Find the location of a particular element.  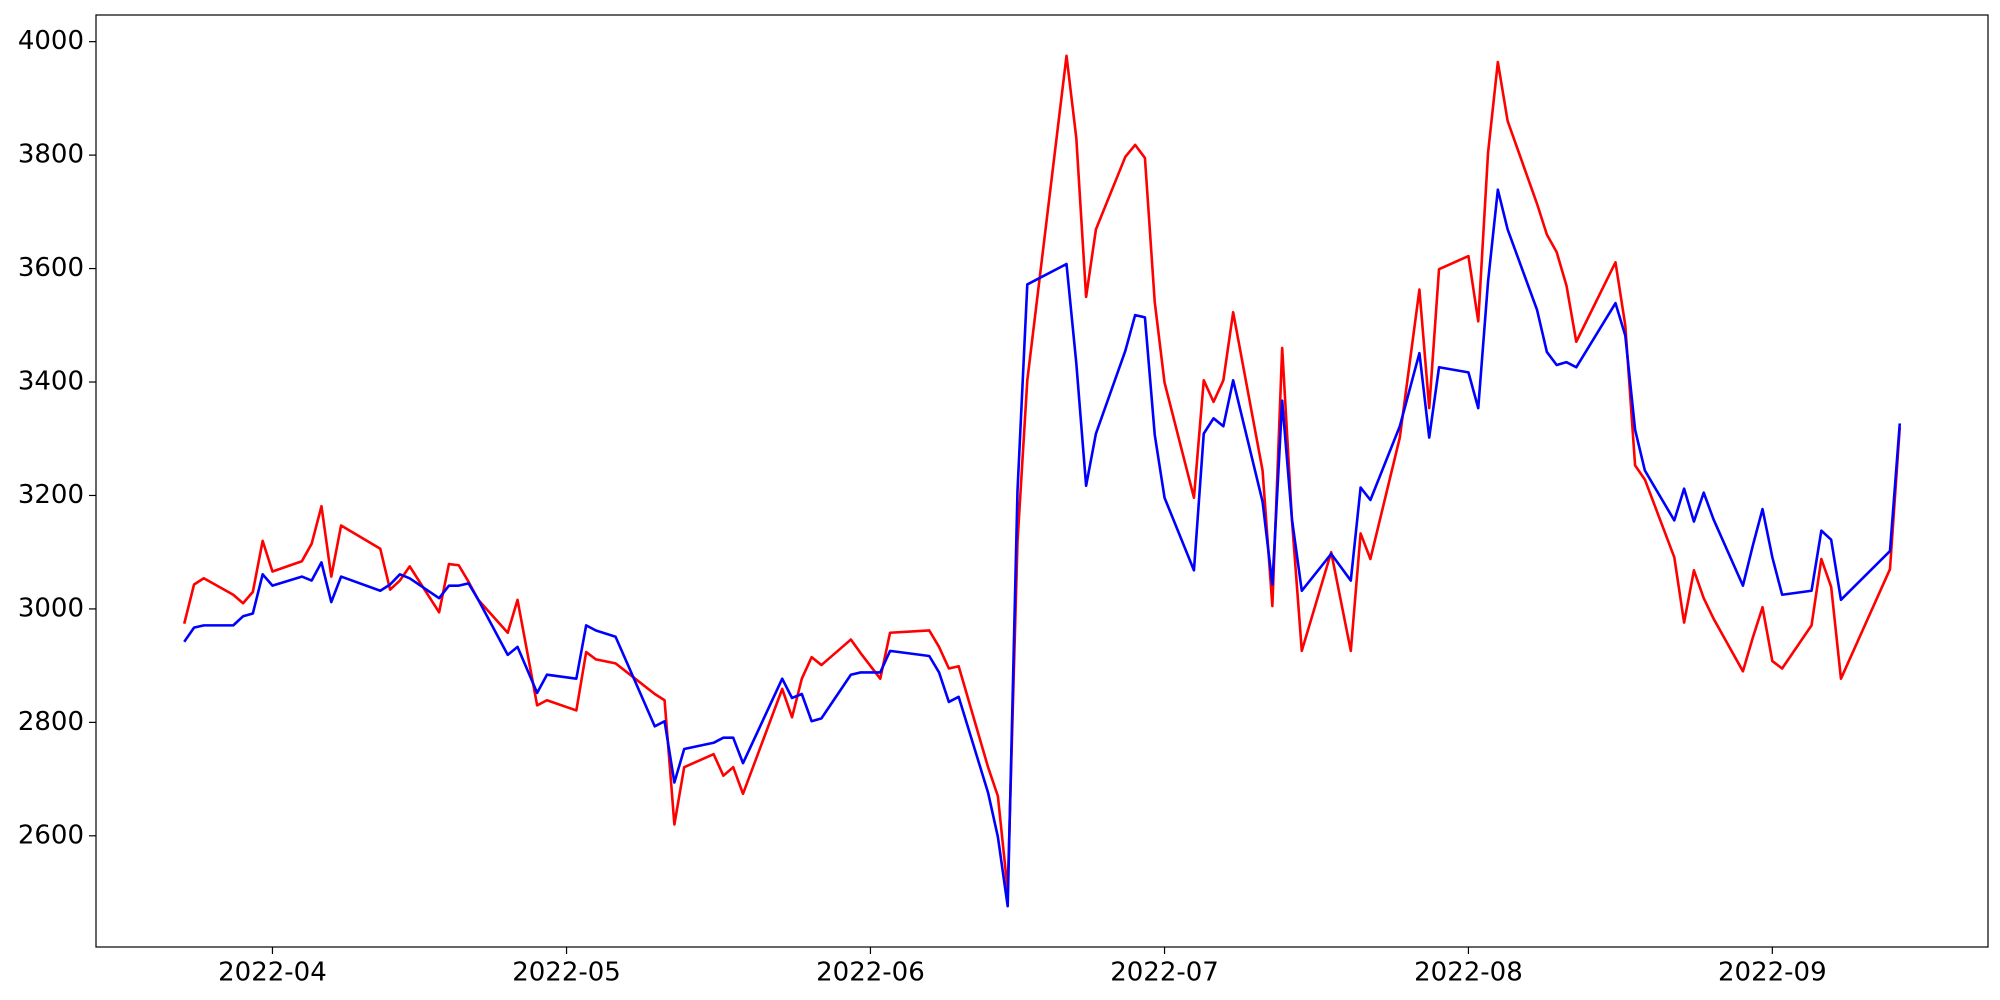

x-tick-label: 2022-05 is located at coordinates (566, 973).